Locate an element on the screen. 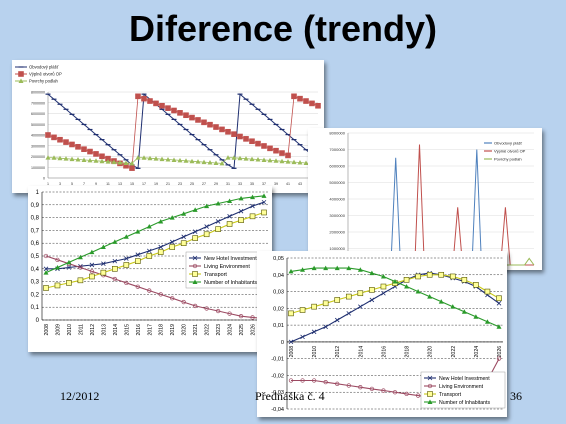  x-tick-label: 3 is located at coordinates (60, 184).